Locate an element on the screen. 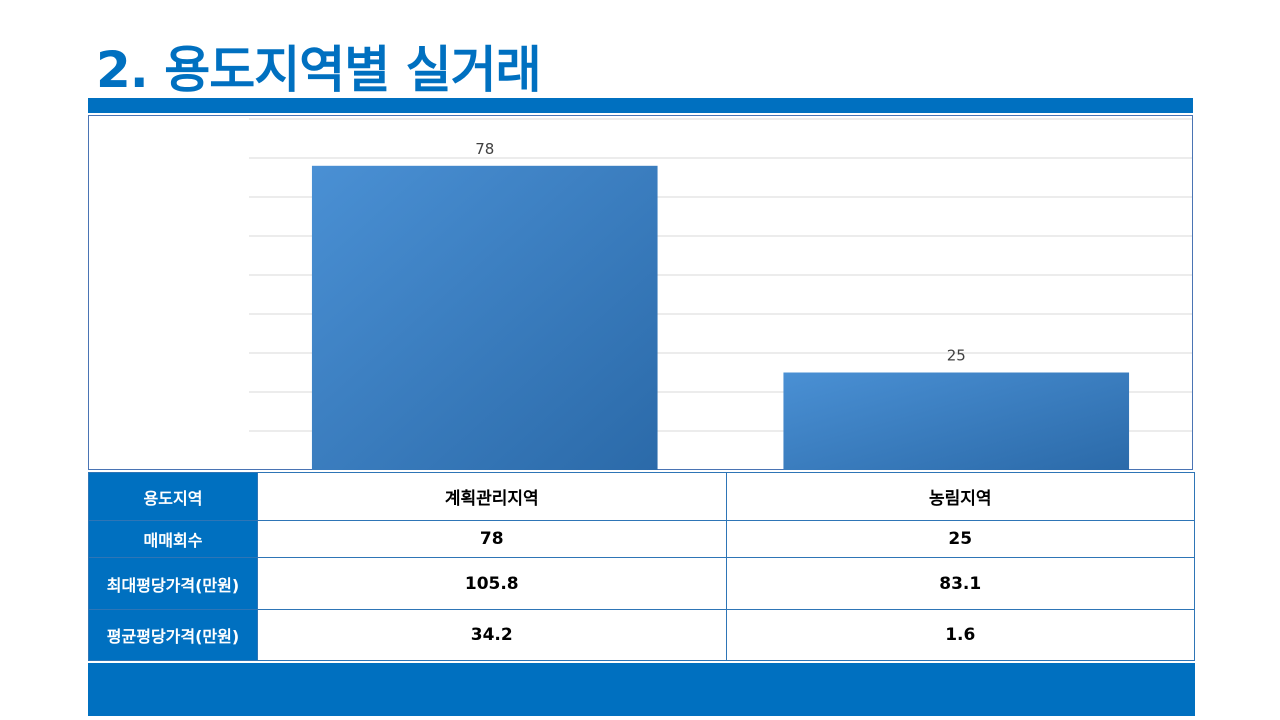  cell-avg-price-2: 1.6 is located at coordinates (960, 635).